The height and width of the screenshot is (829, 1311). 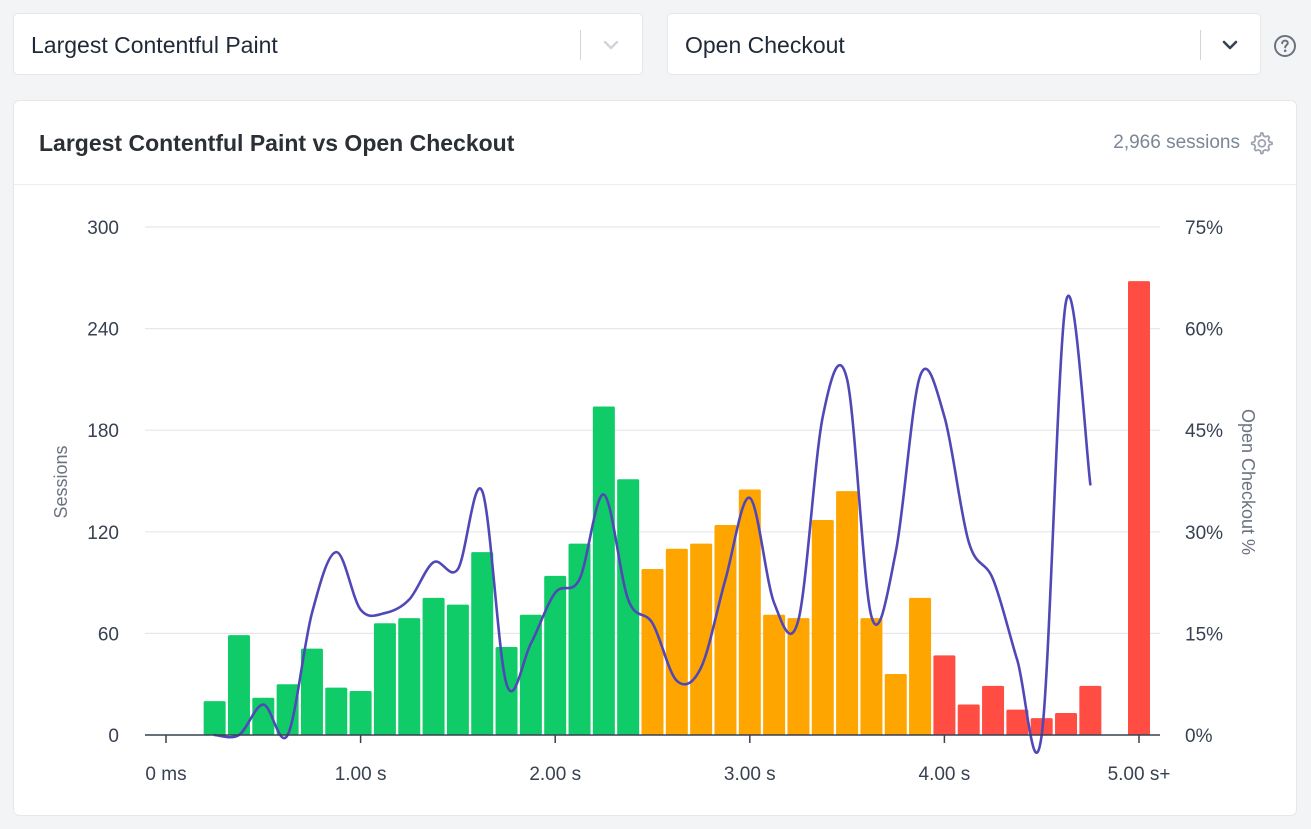 What do you see at coordinates (113, 736) in the screenshot?
I see `y-tick-label: 0` at bounding box center [113, 736].